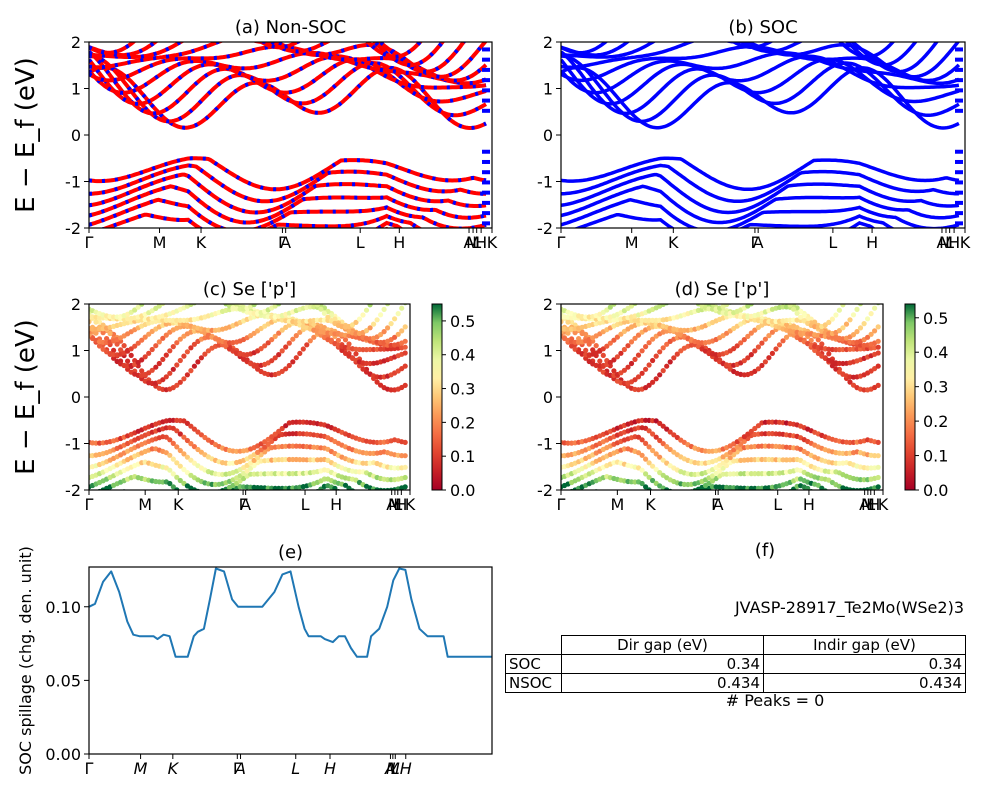 The image size is (1000, 800). What do you see at coordinates (673, 242) in the screenshot?
I see `x-tick-label-b-2: K` at bounding box center [673, 242].